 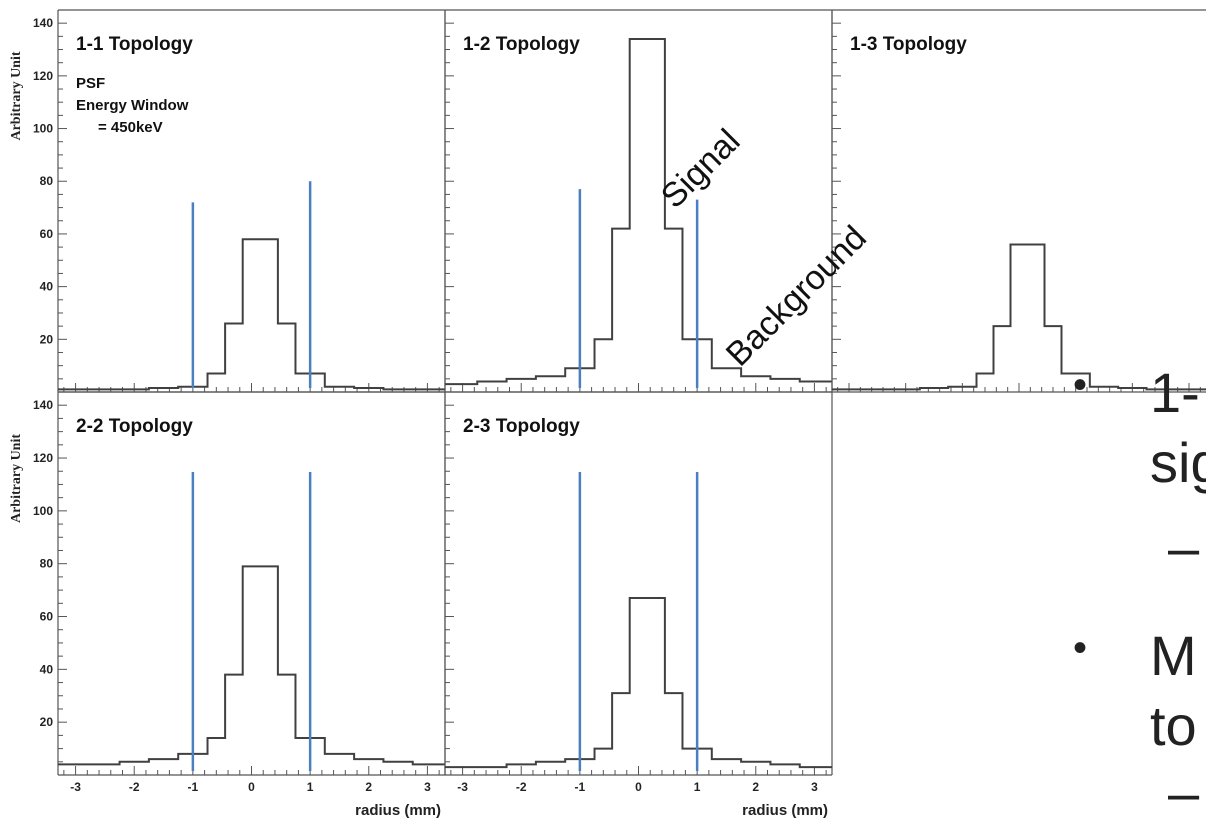 What do you see at coordinates (1175, 392) in the screenshot?
I see `slide-text-line1: 1-` at bounding box center [1175, 392].